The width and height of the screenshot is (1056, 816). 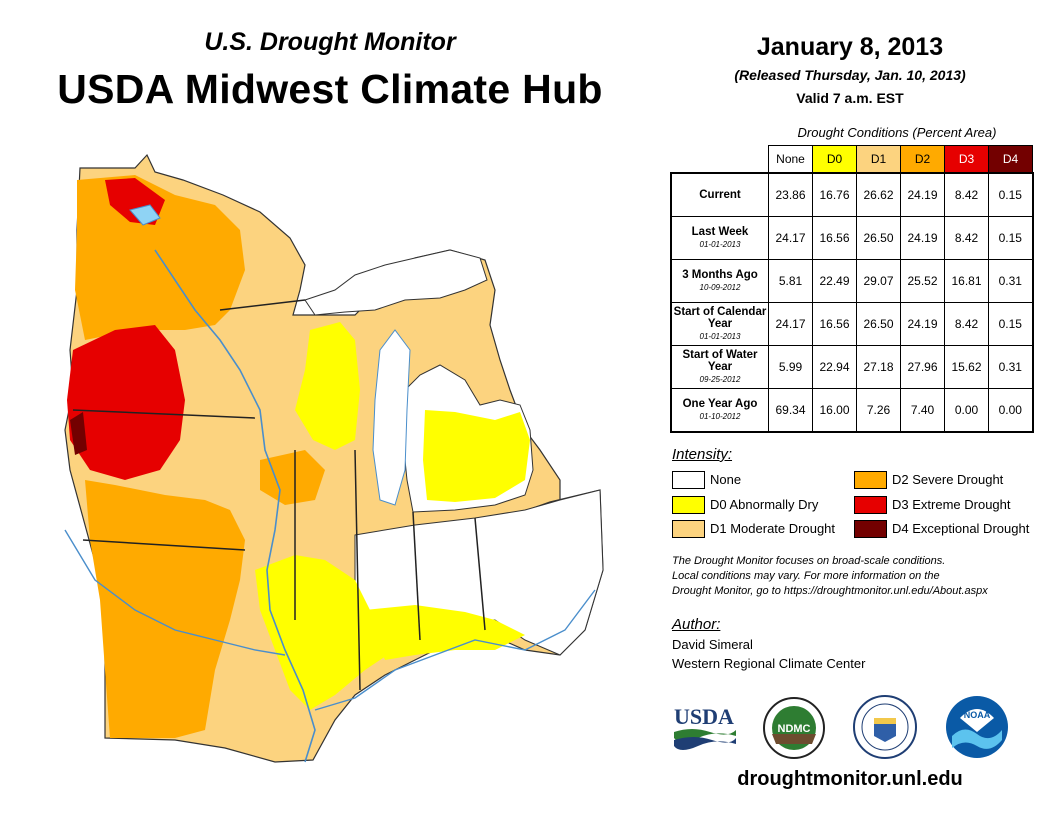 I want to click on d3-iowa-west, so click(x=126, y=402).